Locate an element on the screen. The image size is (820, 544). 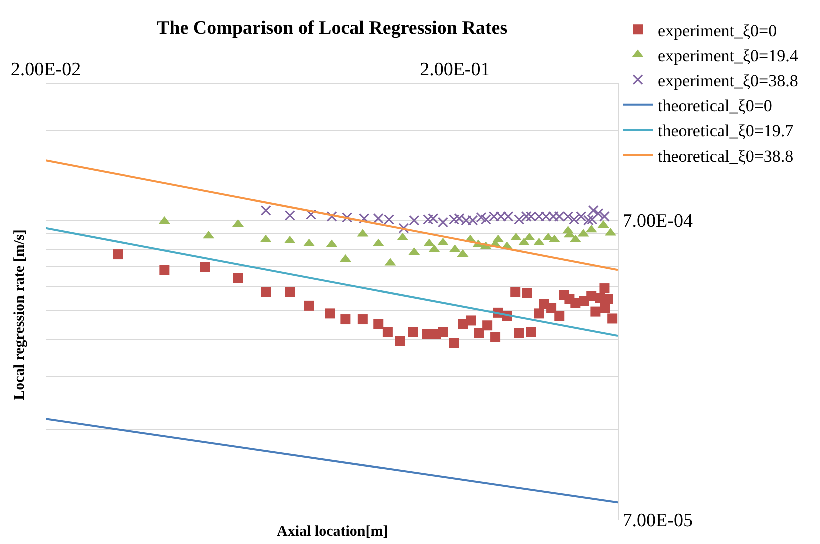
legend-label: theoretical_ξ0=0 is located at coordinates (715, 106).